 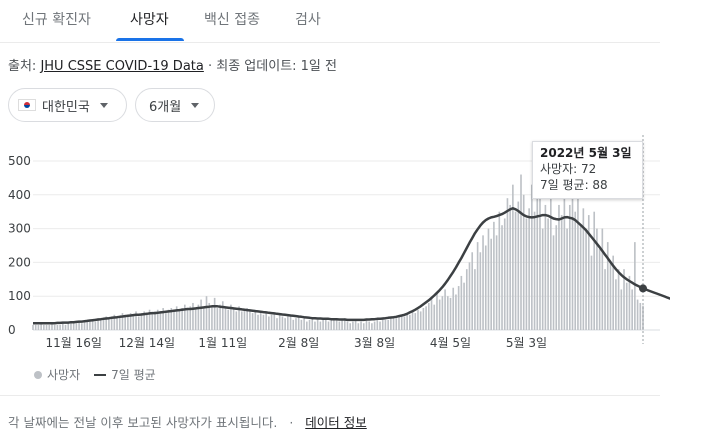 What do you see at coordinates (56, 20) in the screenshot?
I see `tab-new-cases: 신규 확진자` at bounding box center [56, 20].